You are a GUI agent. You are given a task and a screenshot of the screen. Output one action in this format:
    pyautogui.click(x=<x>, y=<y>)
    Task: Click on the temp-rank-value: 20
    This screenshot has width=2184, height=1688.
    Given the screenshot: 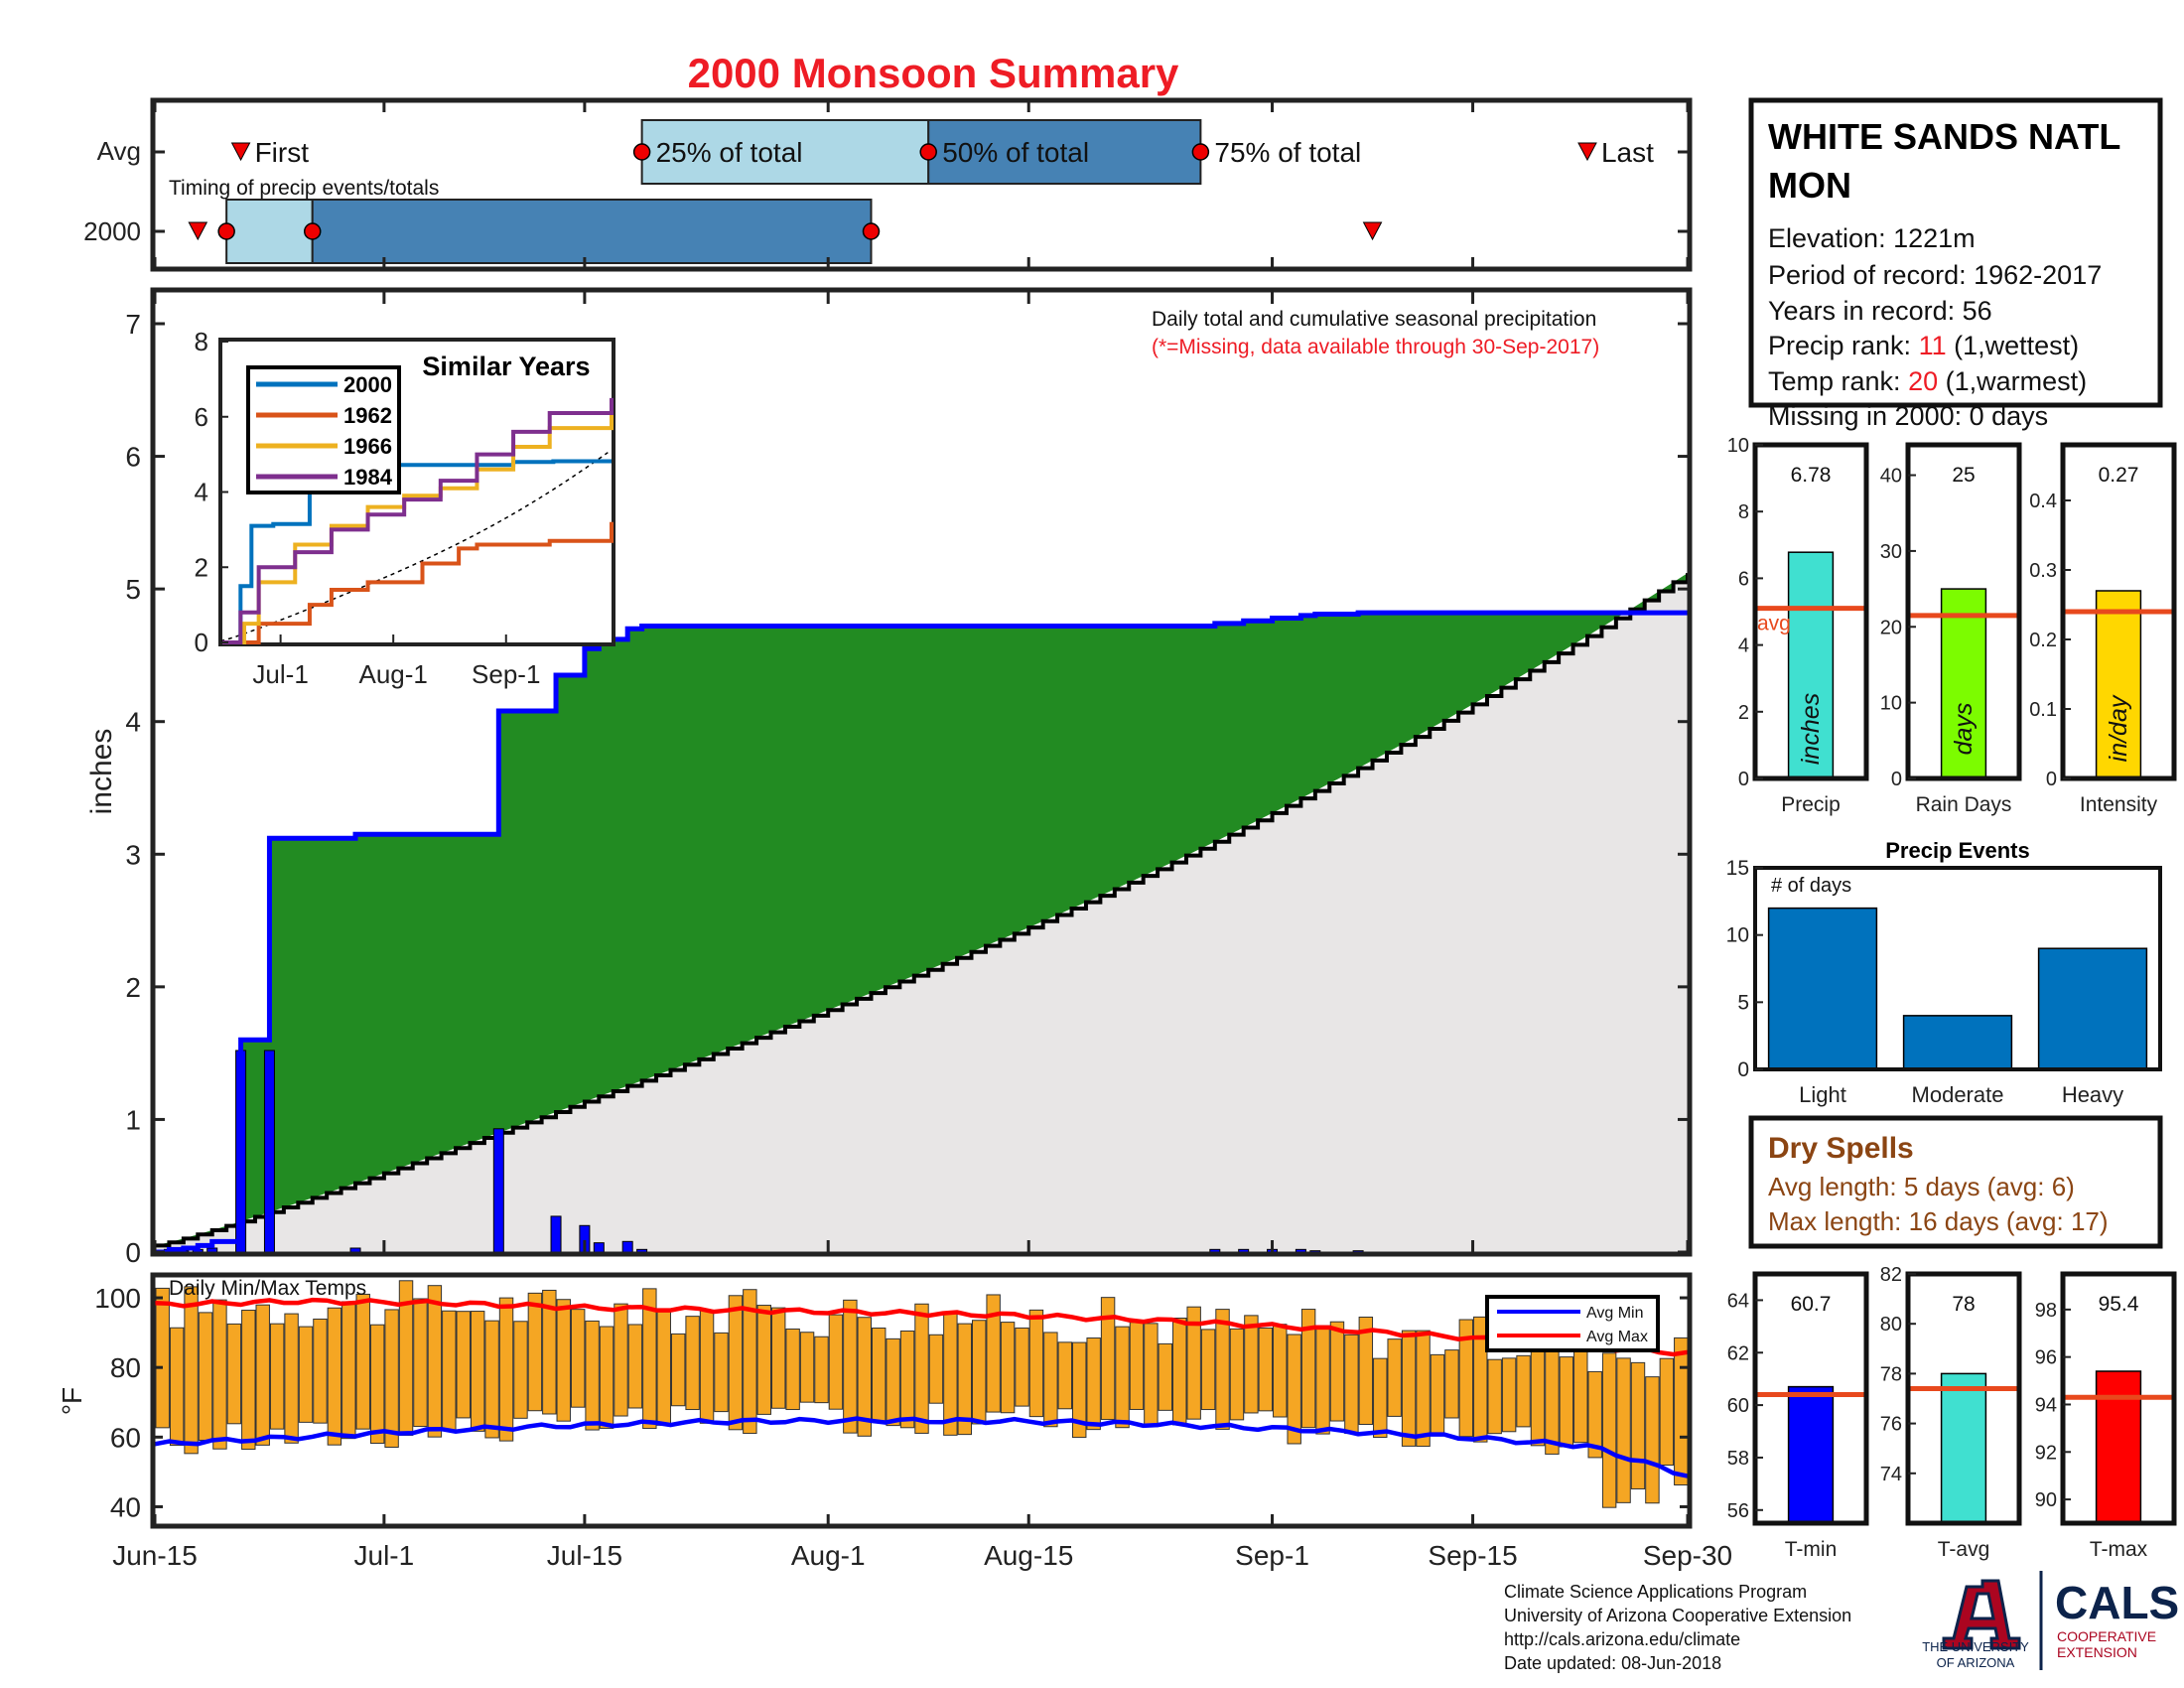 What is the action you would take?
    pyautogui.click(x=1923, y=381)
    